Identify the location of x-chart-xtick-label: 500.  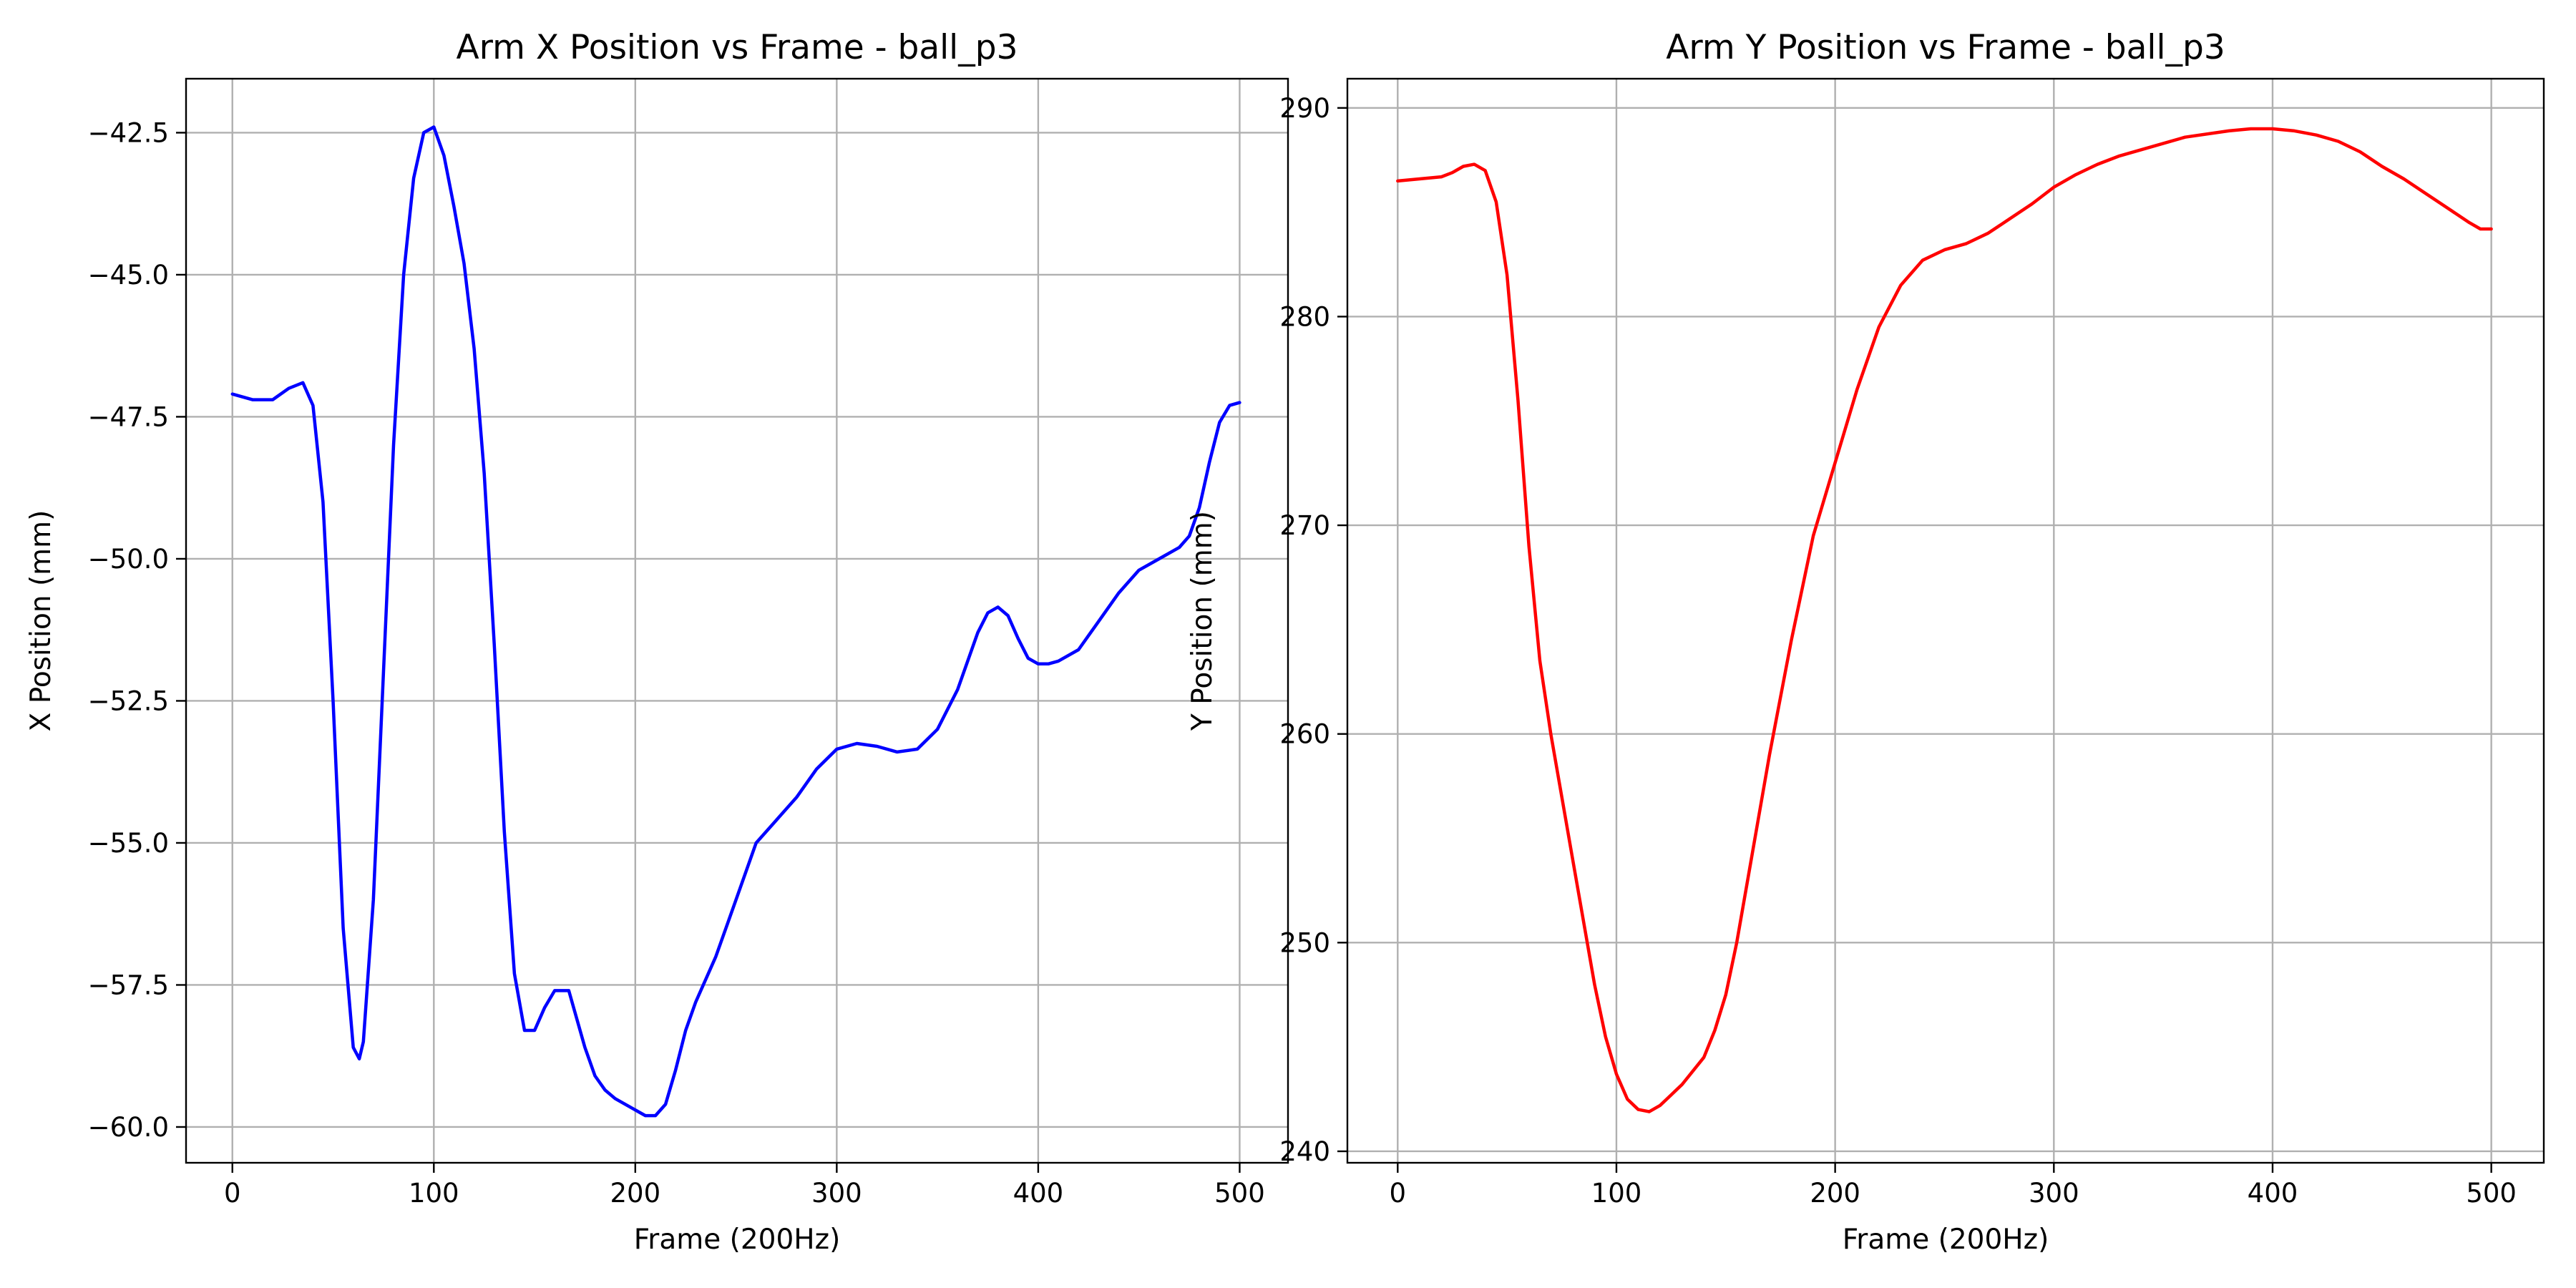
(1239, 1193).